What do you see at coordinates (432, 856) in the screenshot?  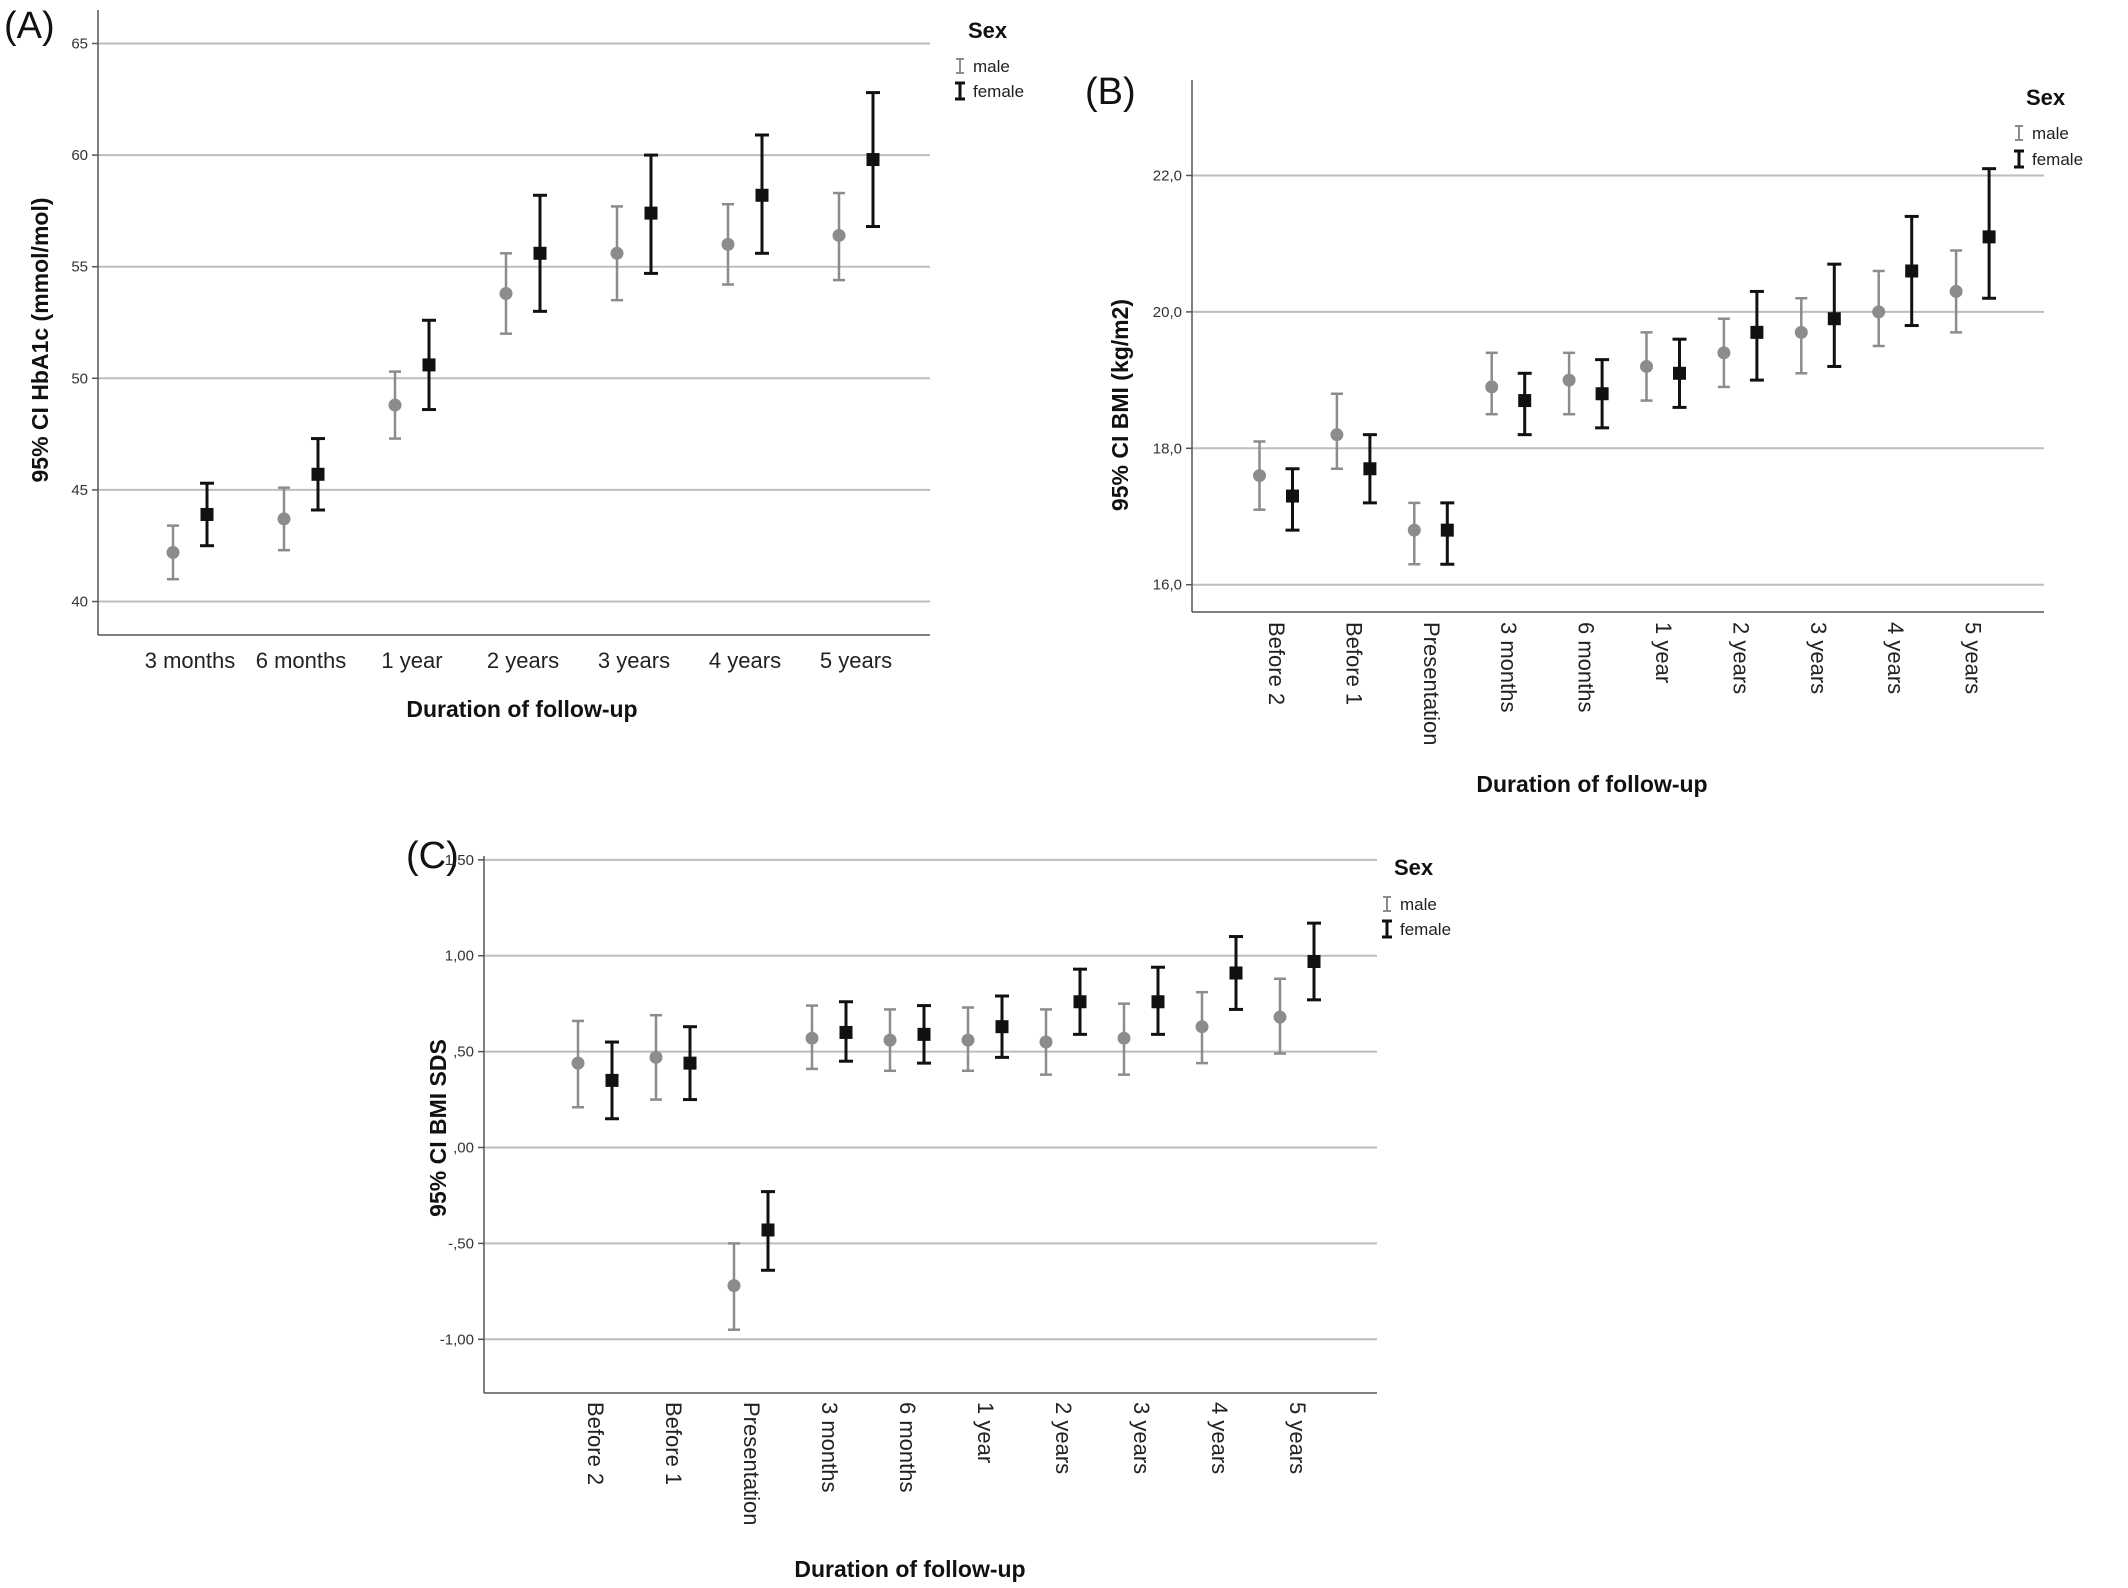 I see `panel-label: (C)` at bounding box center [432, 856].